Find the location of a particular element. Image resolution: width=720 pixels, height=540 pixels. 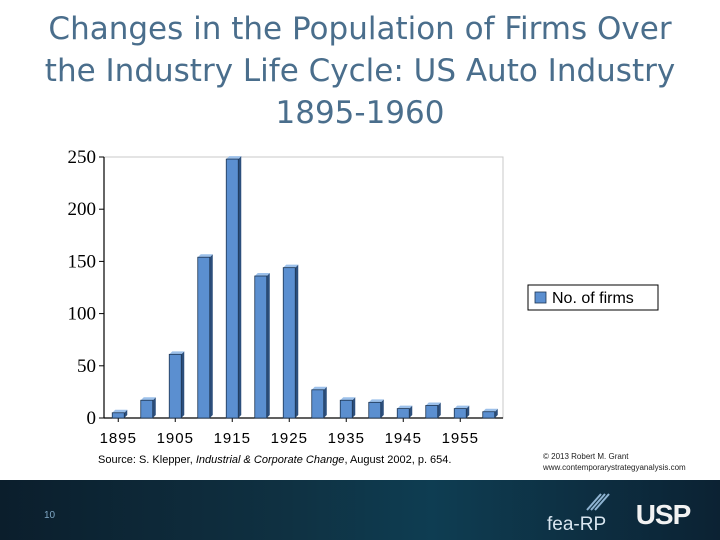

fea-rp-logo: fea-RP is located at coordinates (578, 513).